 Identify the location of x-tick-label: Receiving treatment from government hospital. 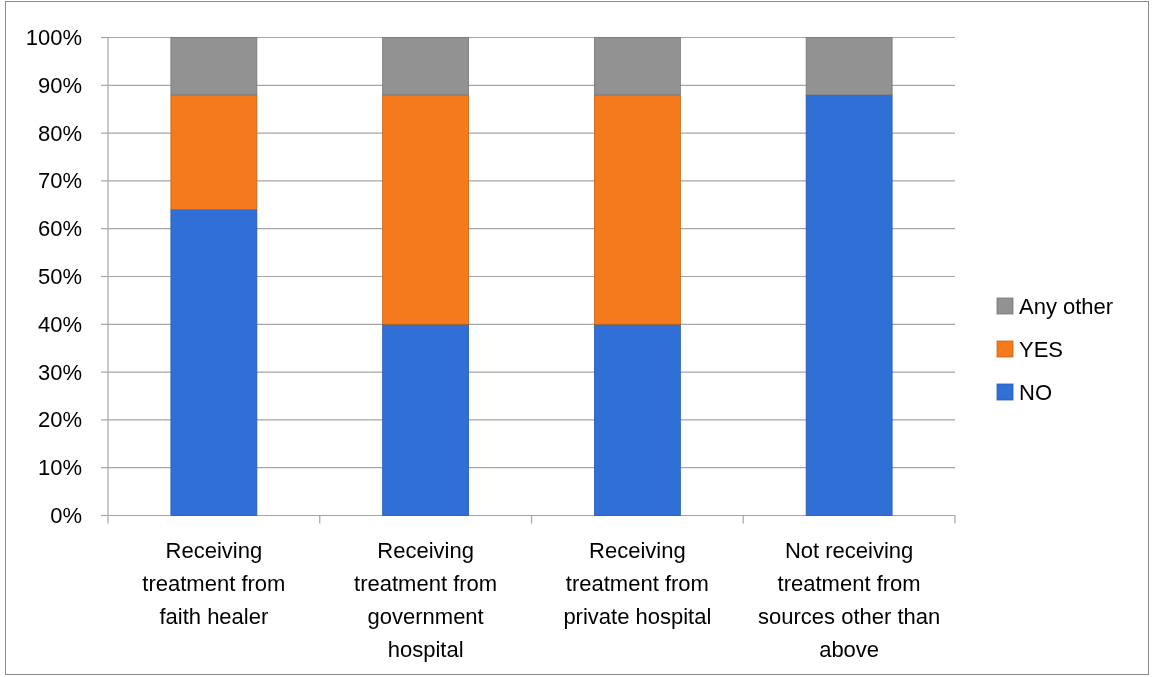
(426, 599).